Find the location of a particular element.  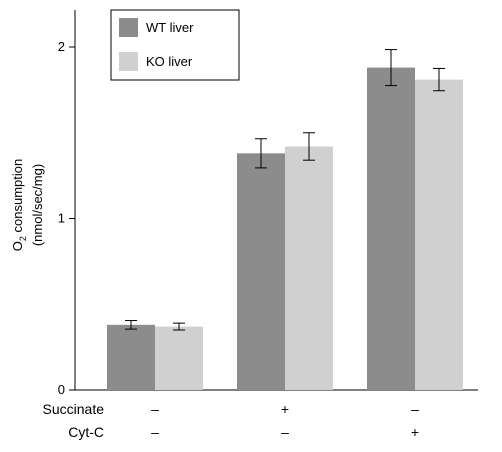

y-tick-label: 2 is located at coordinates (61, 46).